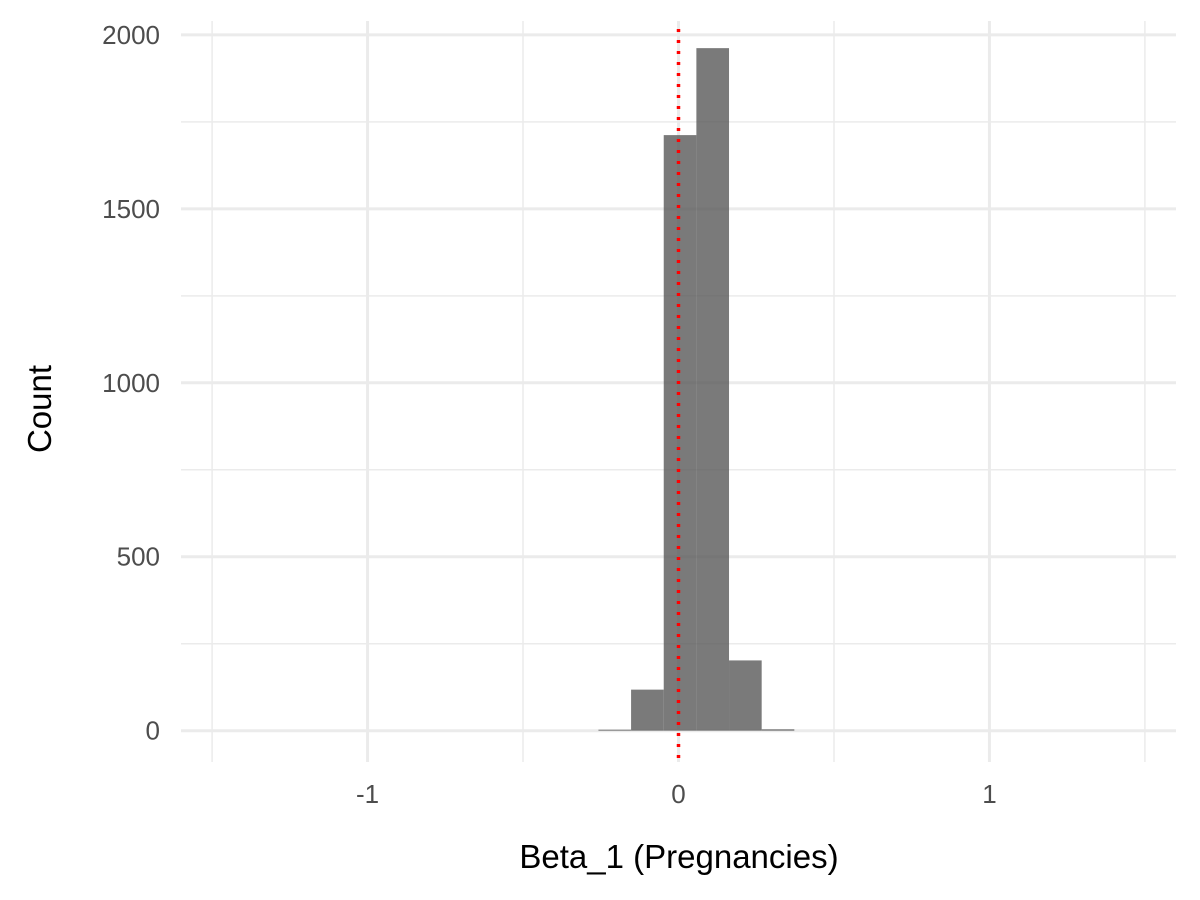 This screenshot has height=900, width=1200. Describe the element at coordinates (39, 409) in the screenshot. I see `y-axis-title: Count` at that location.